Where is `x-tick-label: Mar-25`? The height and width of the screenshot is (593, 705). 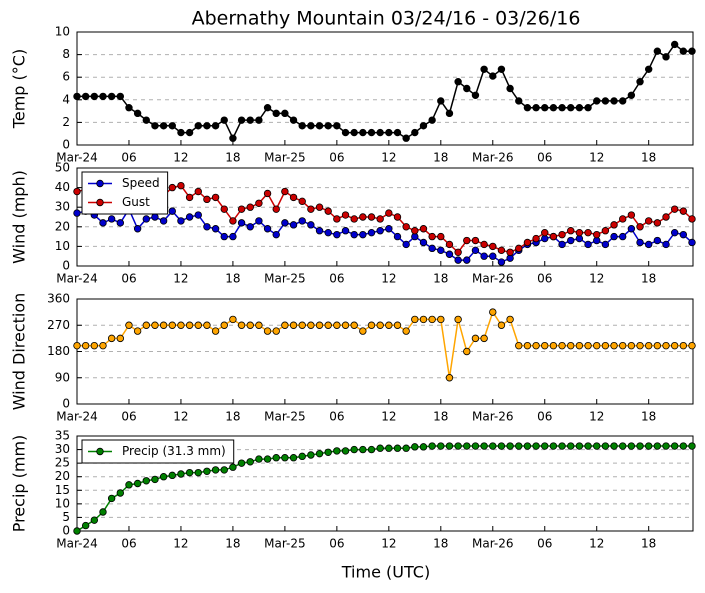 x-tick-label: Mar-25 is located at coordinates (284, 158).